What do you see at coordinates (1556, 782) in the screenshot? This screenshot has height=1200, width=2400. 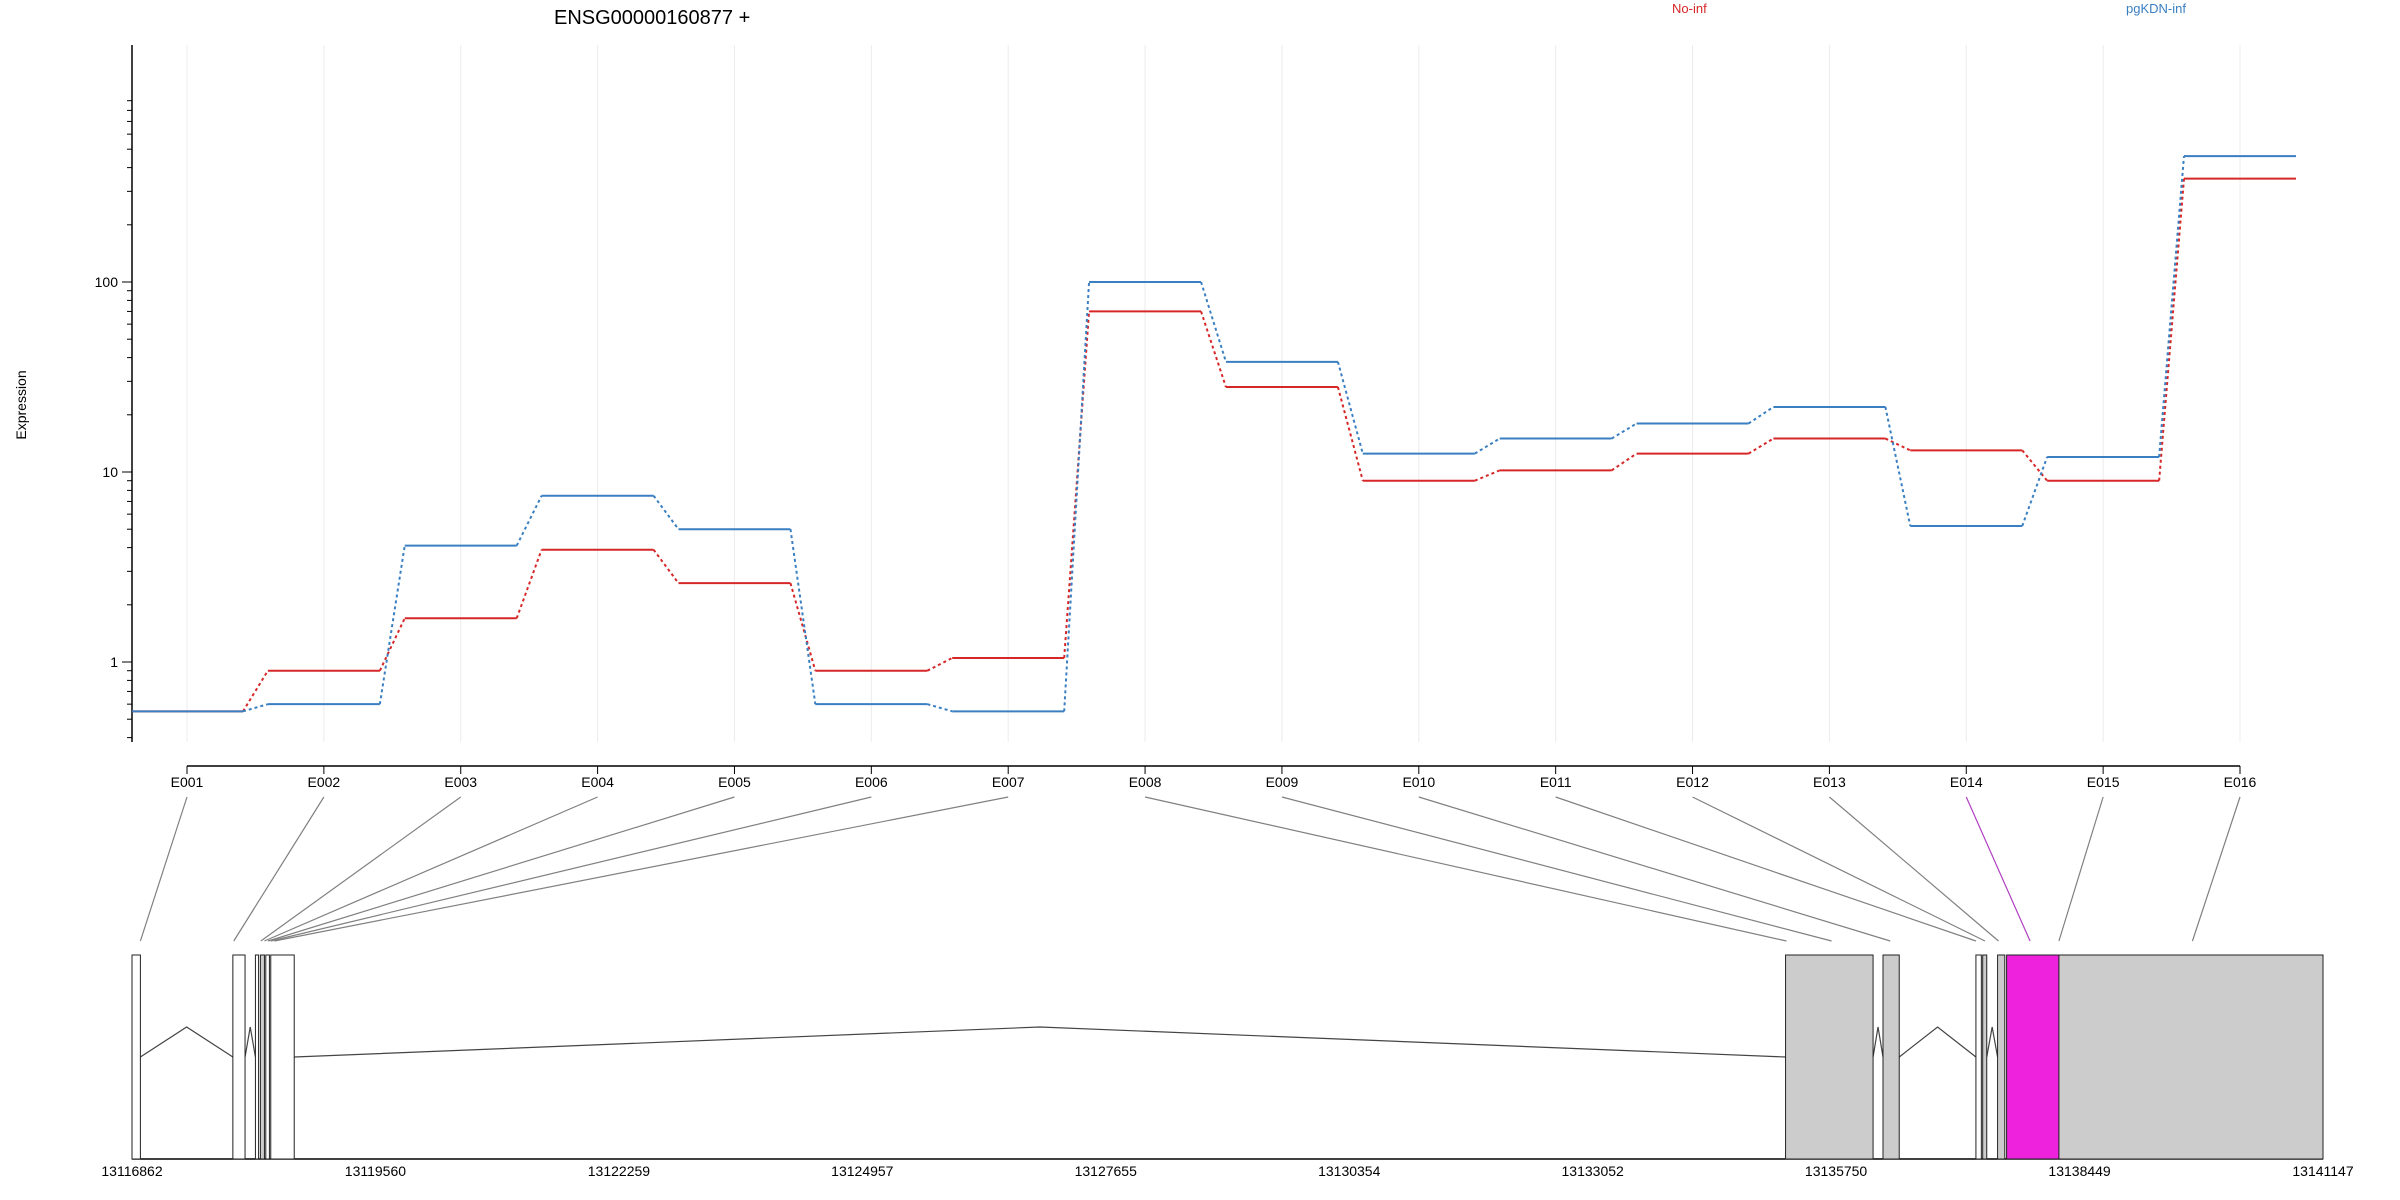 I see `x-tick-label: E011` at bounding box center [1556, 782].